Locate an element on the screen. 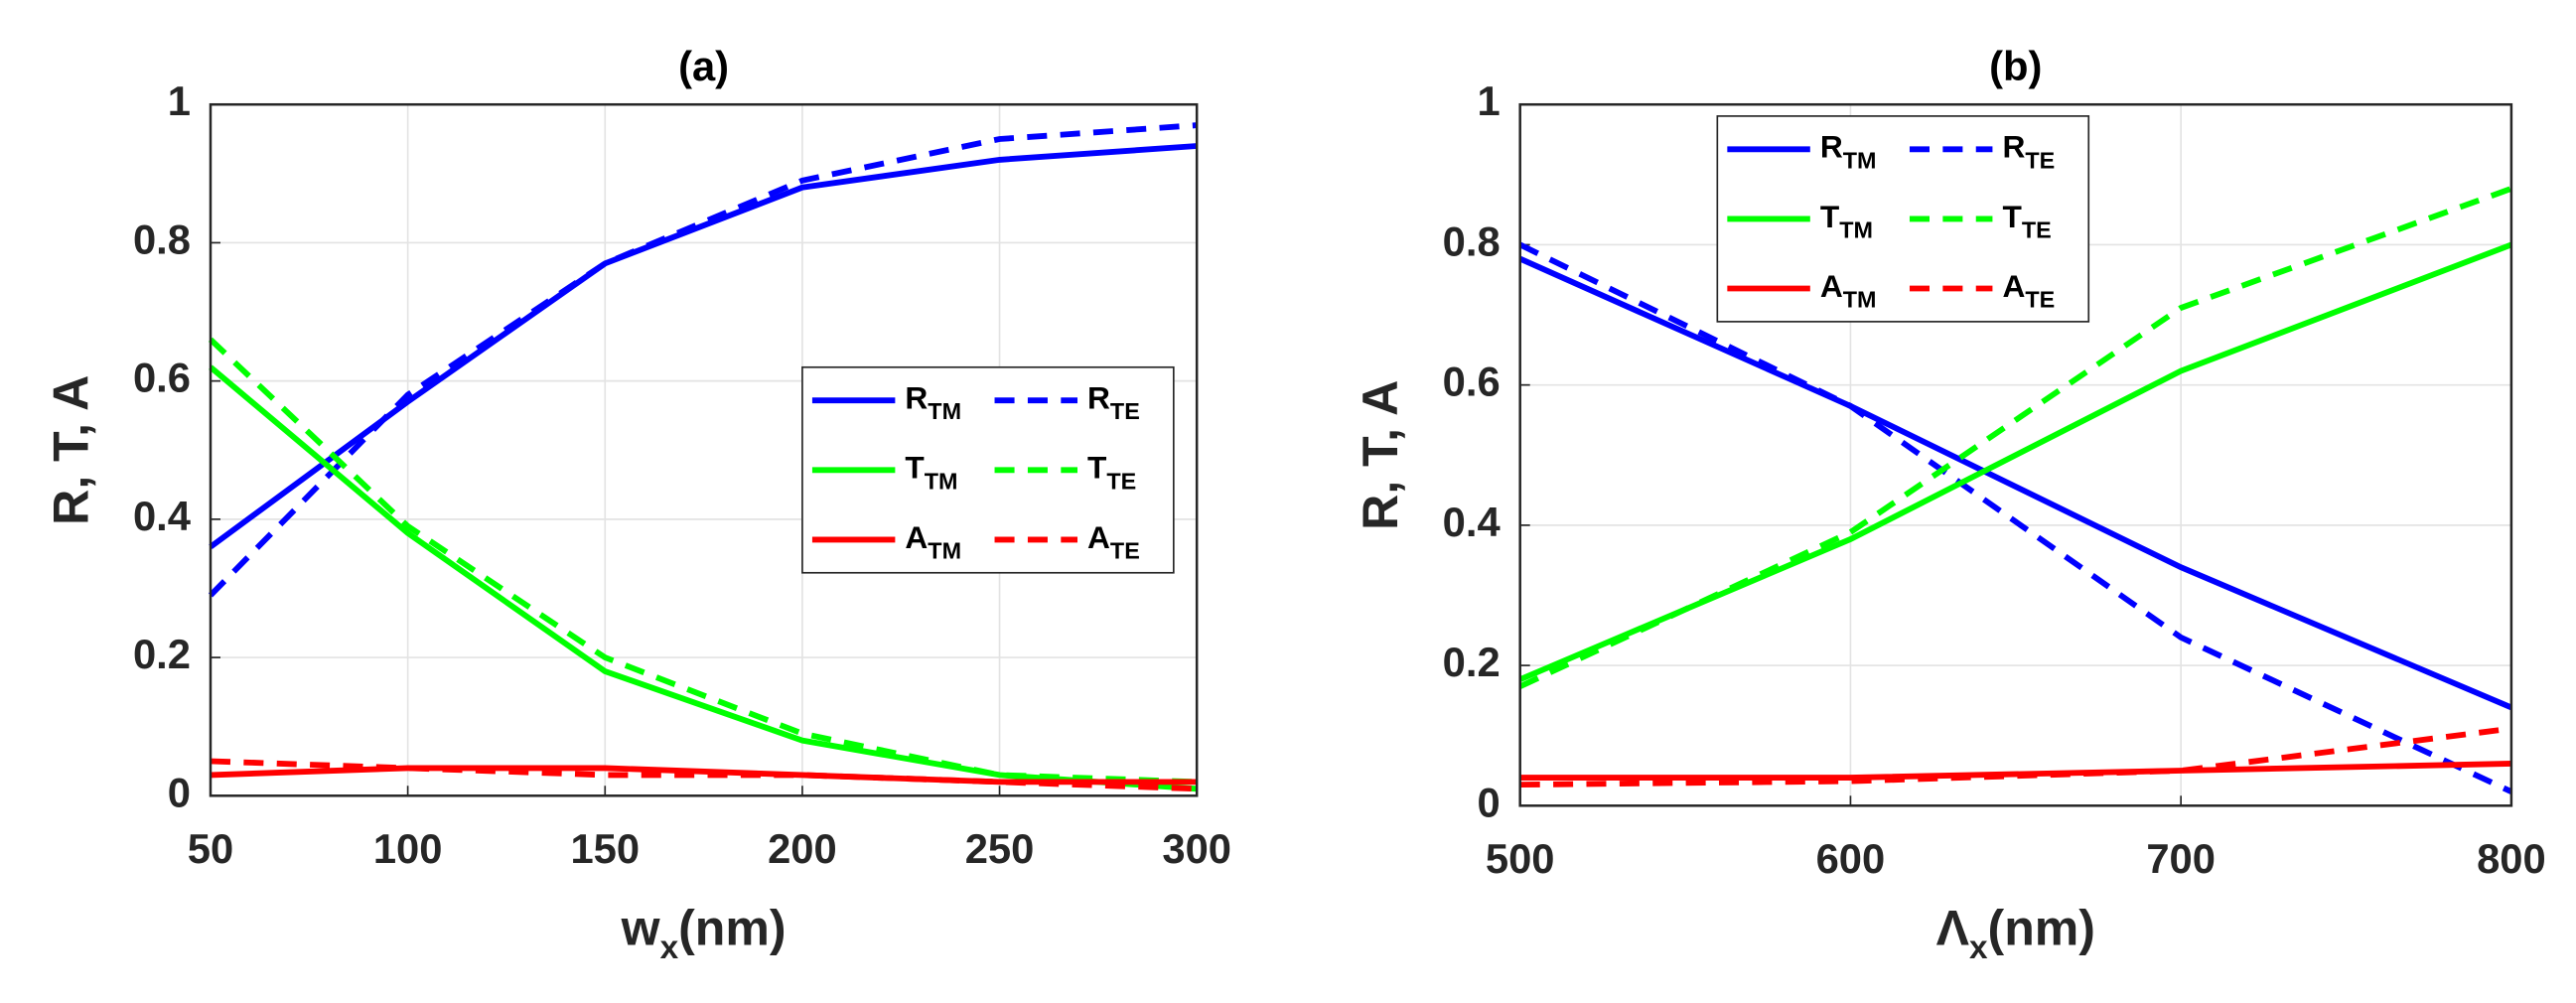  x-axis-label: Λx(nm) is located at coordinates (2016, 933).